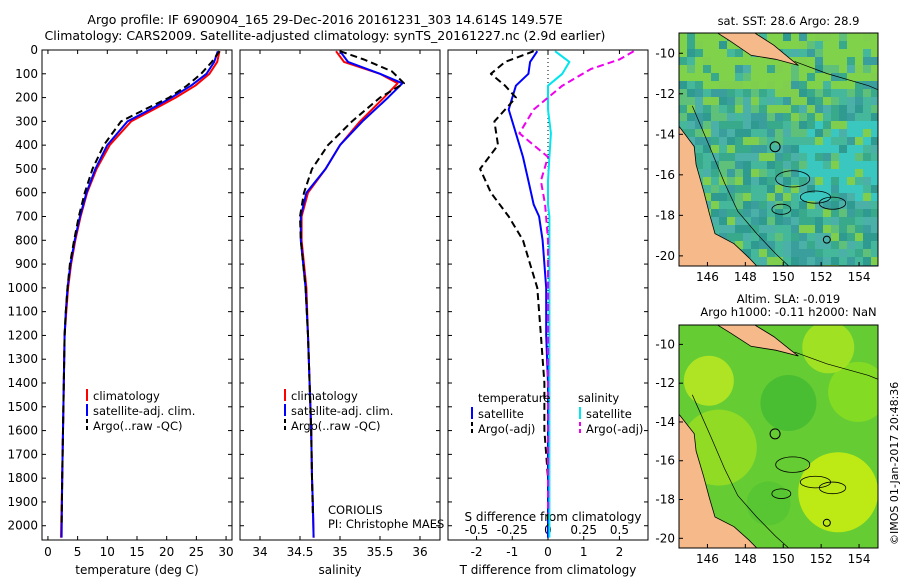 The height and width of the screenshot is (580, 900). What do you see at coordinates (859, 559) in the screenshot?
I see `map-x-tick-label: 154` at bounding box center [859, 559].